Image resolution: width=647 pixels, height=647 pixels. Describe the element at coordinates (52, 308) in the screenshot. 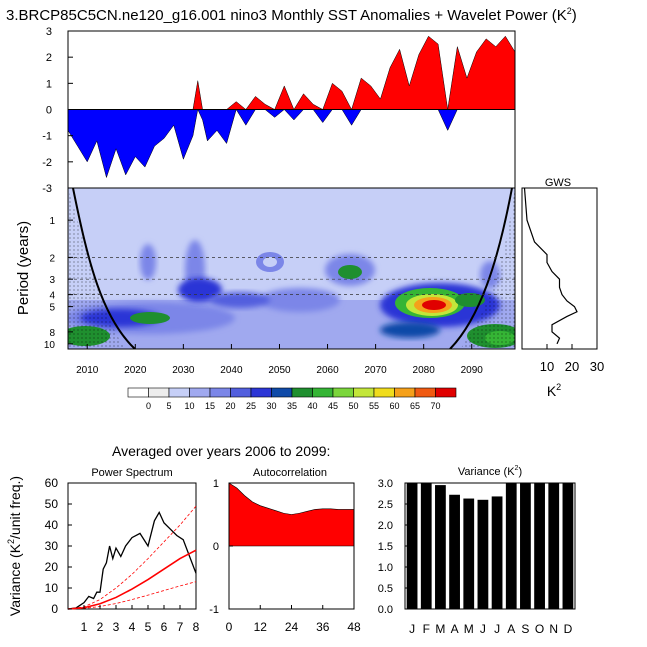

I see `wavelet-y-tick-label: 5` at that location.